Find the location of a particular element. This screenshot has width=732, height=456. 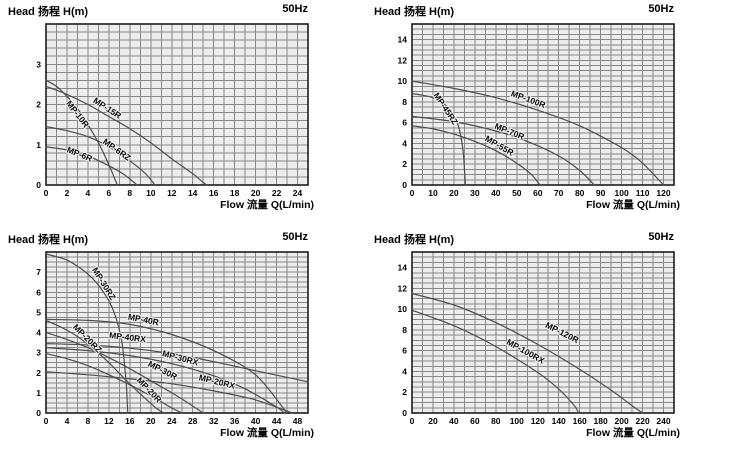

x-tick-label: 110 is located at coordinates (643, 193).